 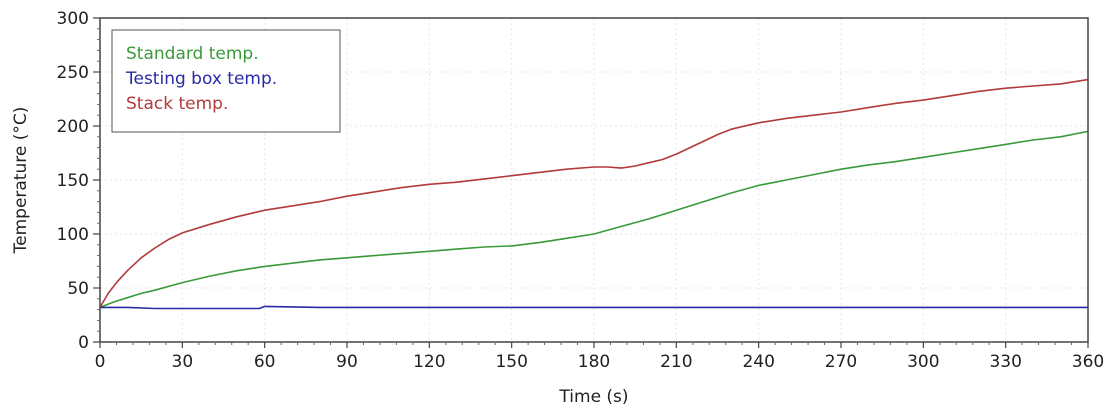 I want to click on legend-entry-stack-temp: Stack temp., so click(x=177, y=104).